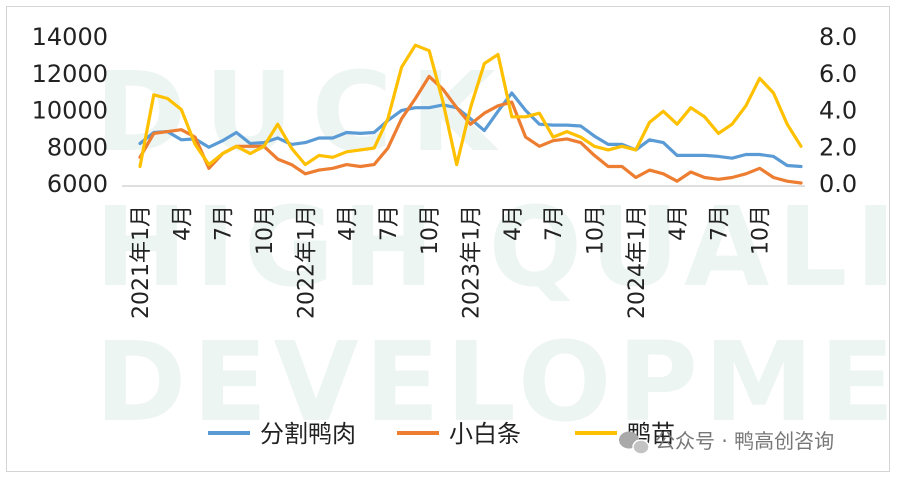 The height and width of the screenshot is (478, 900). I want to click on wechat-icon, so click(634, 443).